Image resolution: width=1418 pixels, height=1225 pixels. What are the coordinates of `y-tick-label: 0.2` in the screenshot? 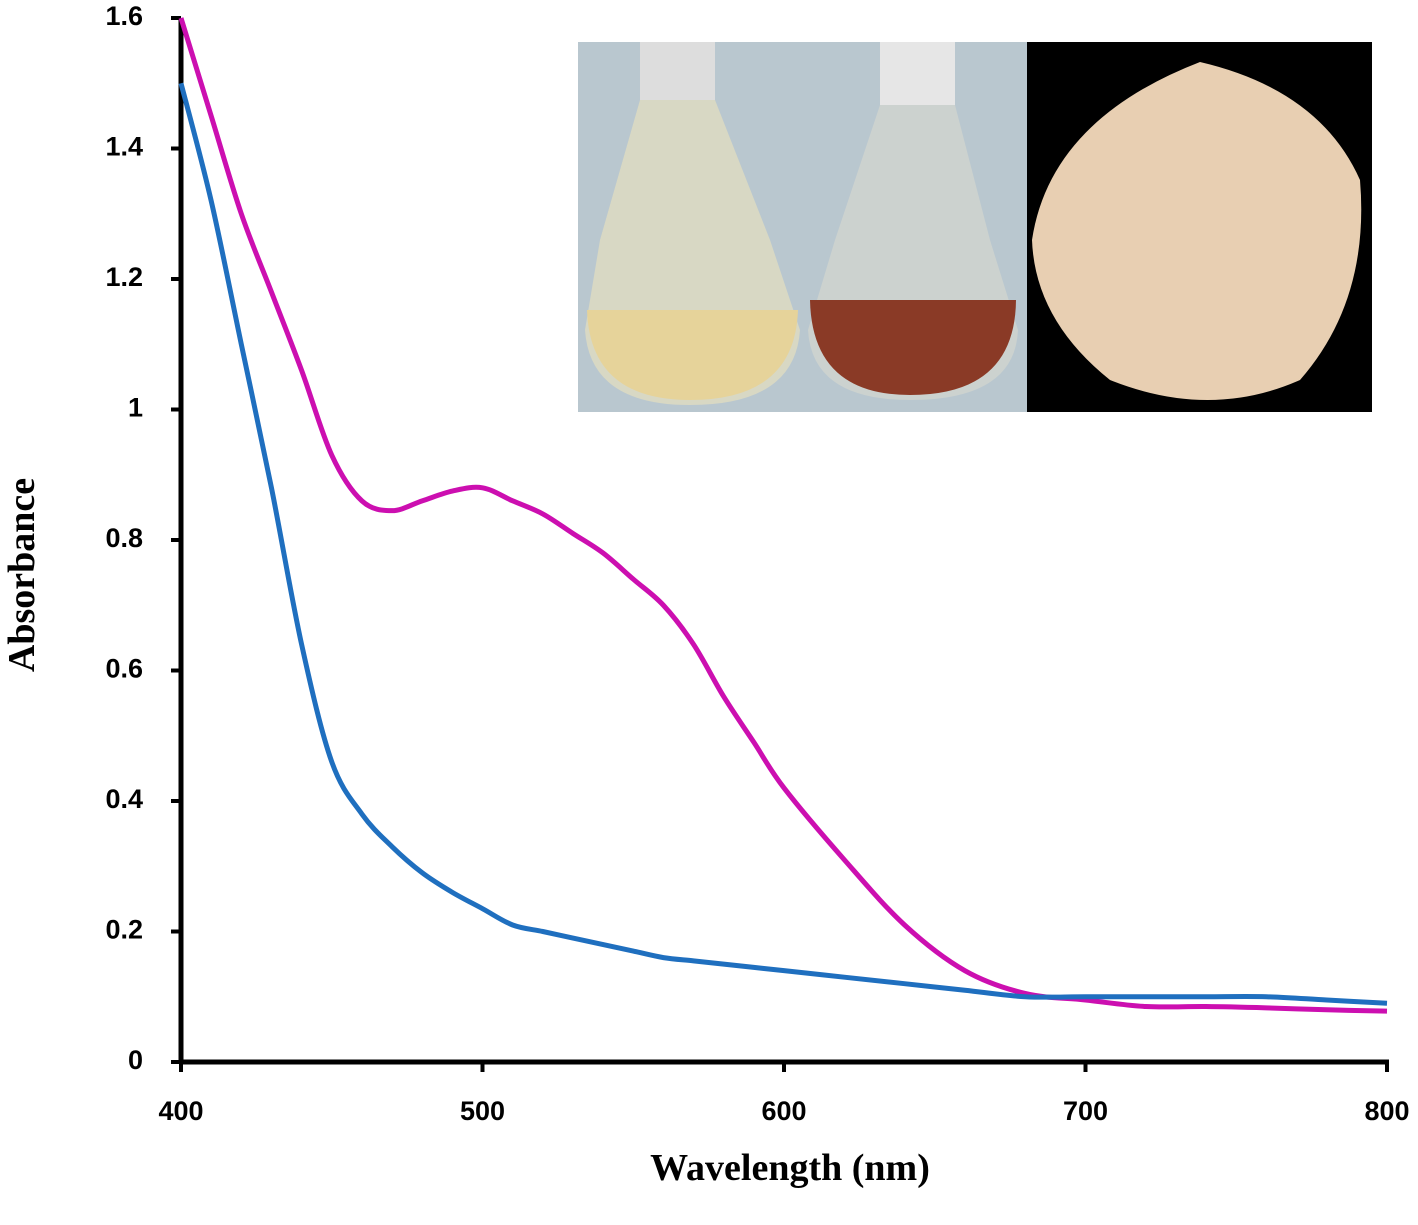 It's located at (124, 930).